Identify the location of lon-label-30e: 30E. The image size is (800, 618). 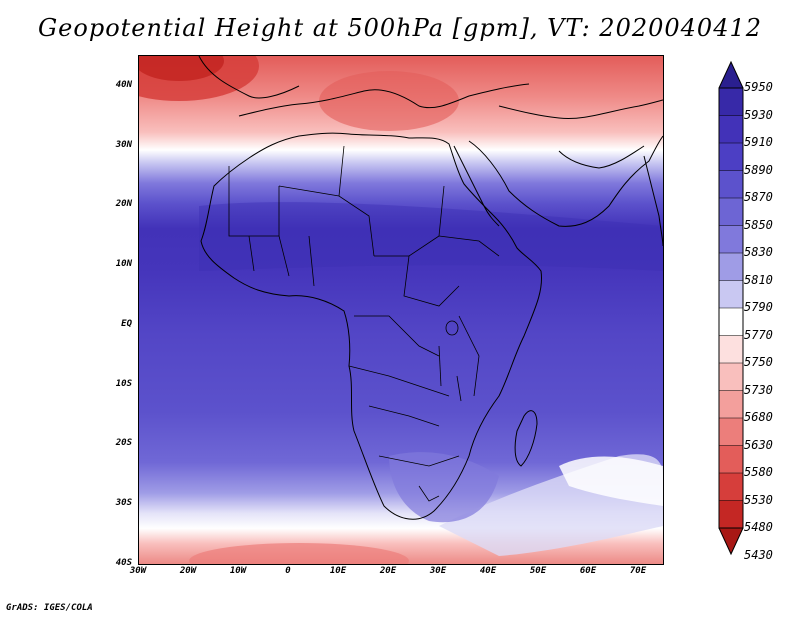
(438, 571).